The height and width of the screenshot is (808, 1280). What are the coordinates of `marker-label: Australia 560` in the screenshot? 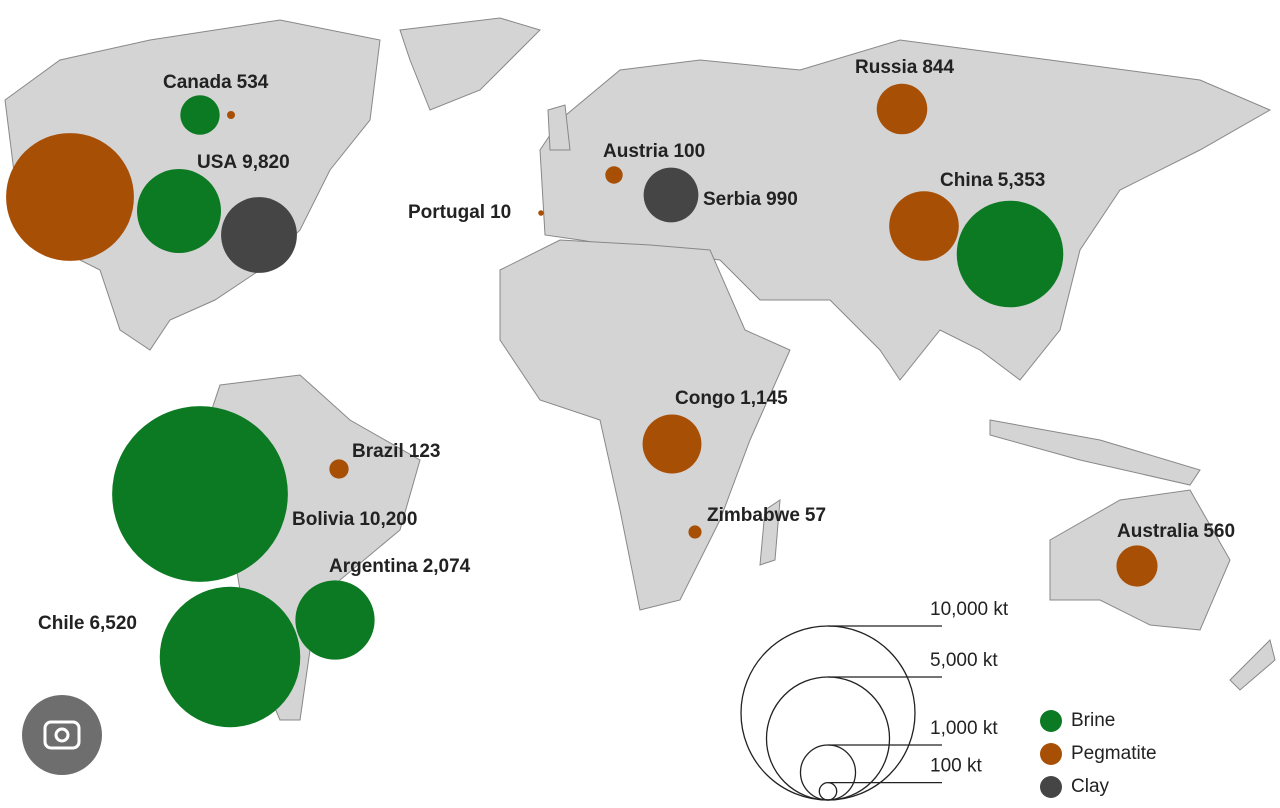 It's located at (1176, 531).